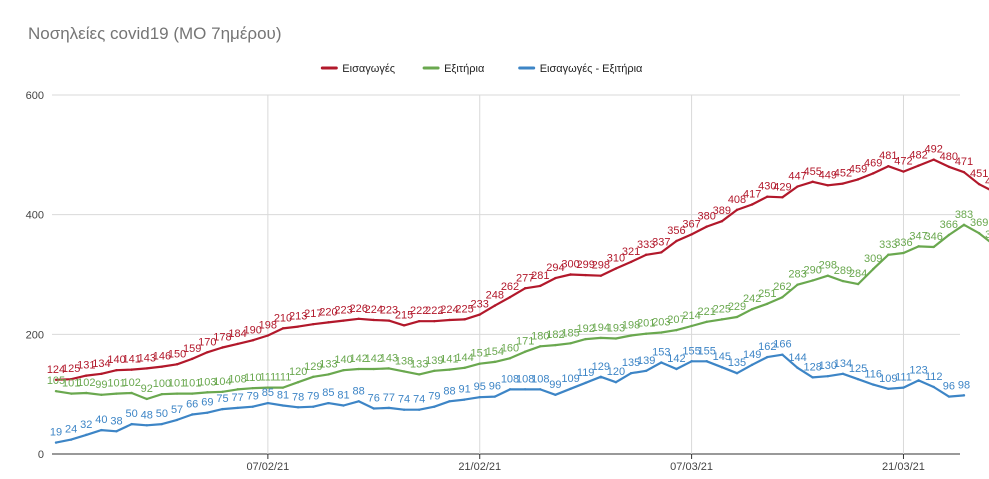 The width and height of the screenshot is (989, 479). Describe the element at coordinates (737, 200) in the screenshot. I see `data-label: 408` at that location.